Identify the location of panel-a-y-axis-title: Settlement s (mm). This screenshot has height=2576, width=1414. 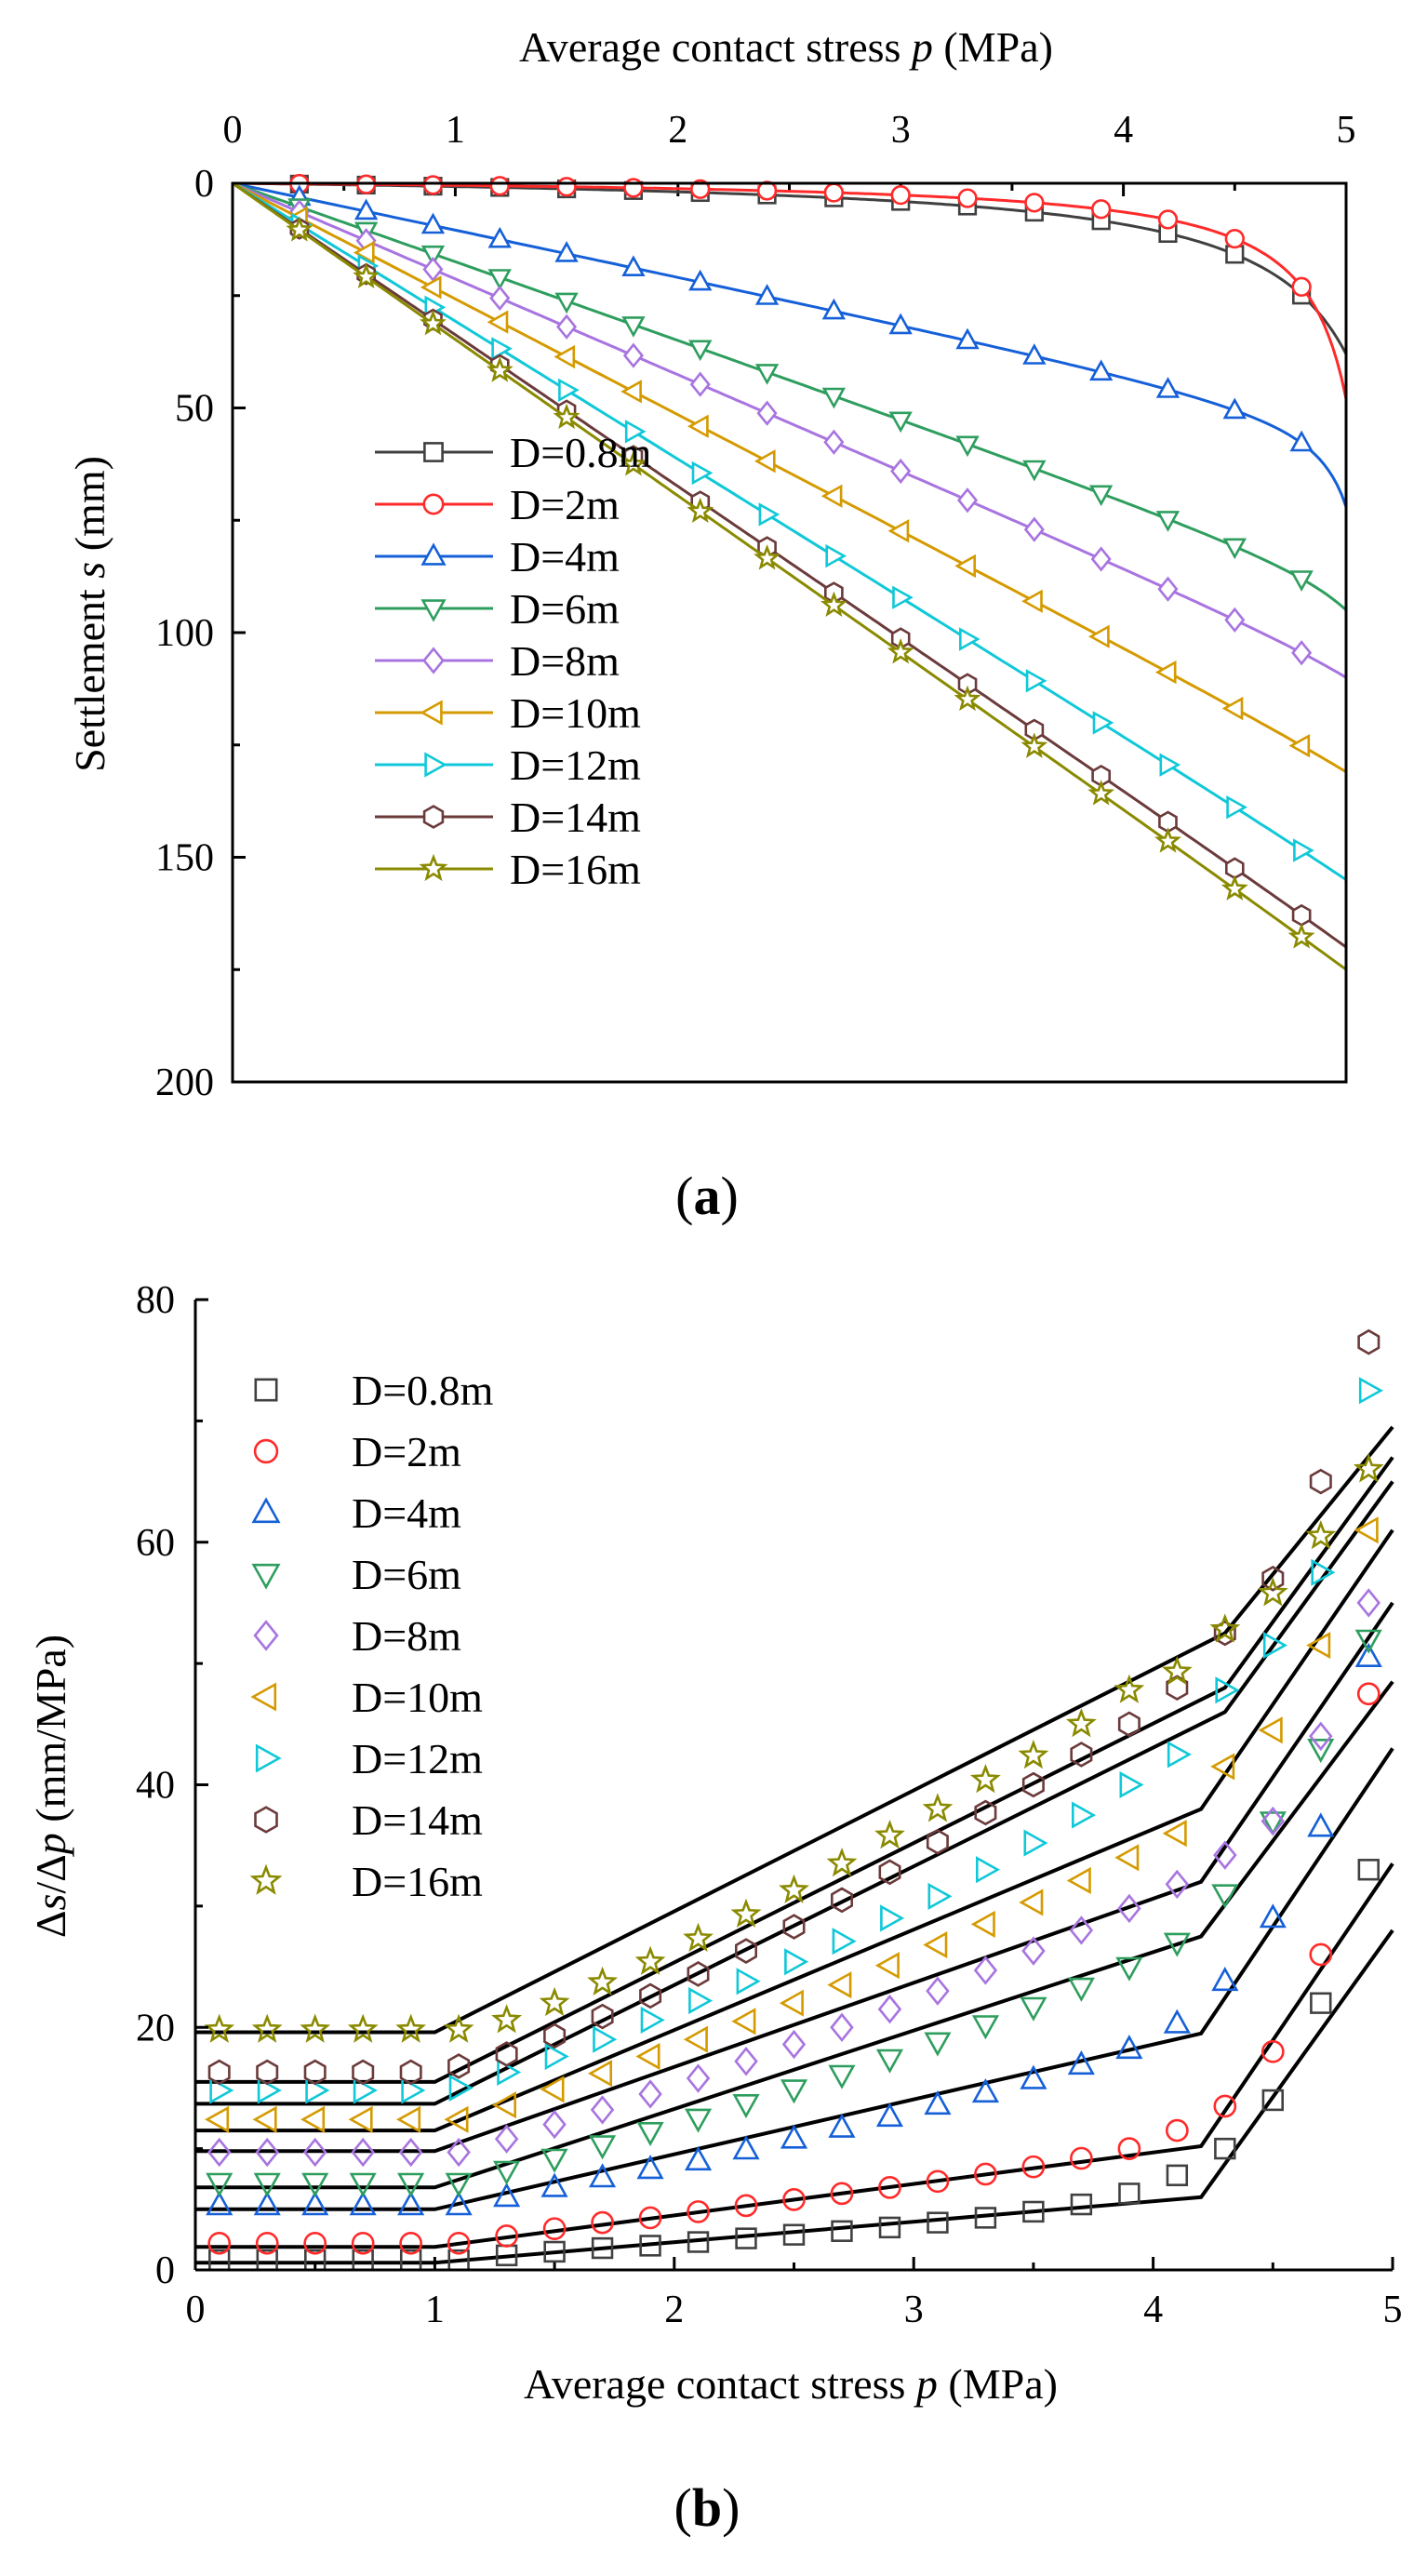
(89, 614).